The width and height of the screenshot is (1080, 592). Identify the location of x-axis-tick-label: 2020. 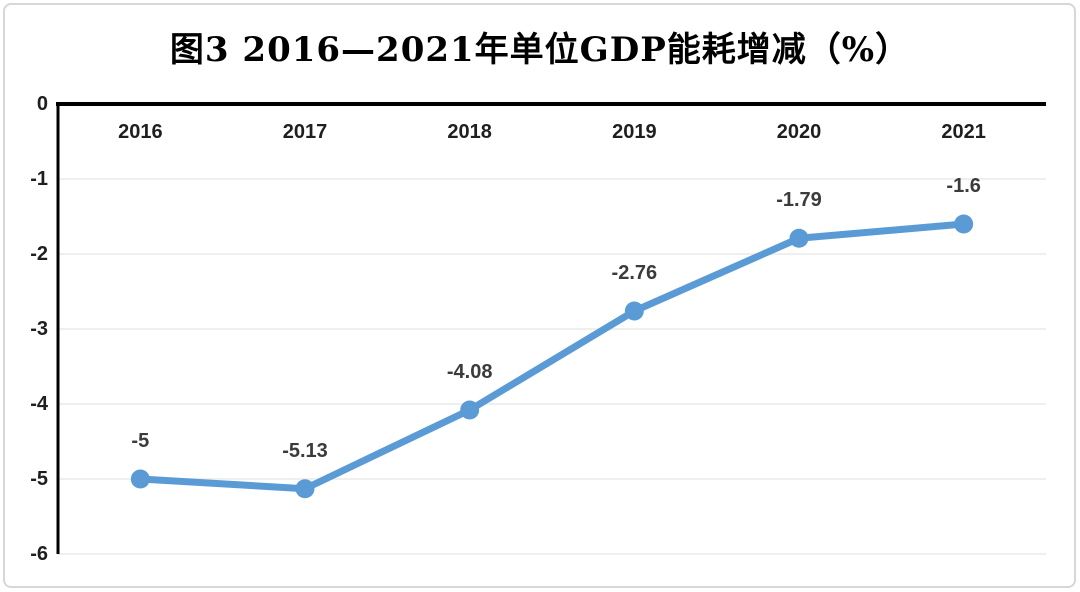
(799, 132).